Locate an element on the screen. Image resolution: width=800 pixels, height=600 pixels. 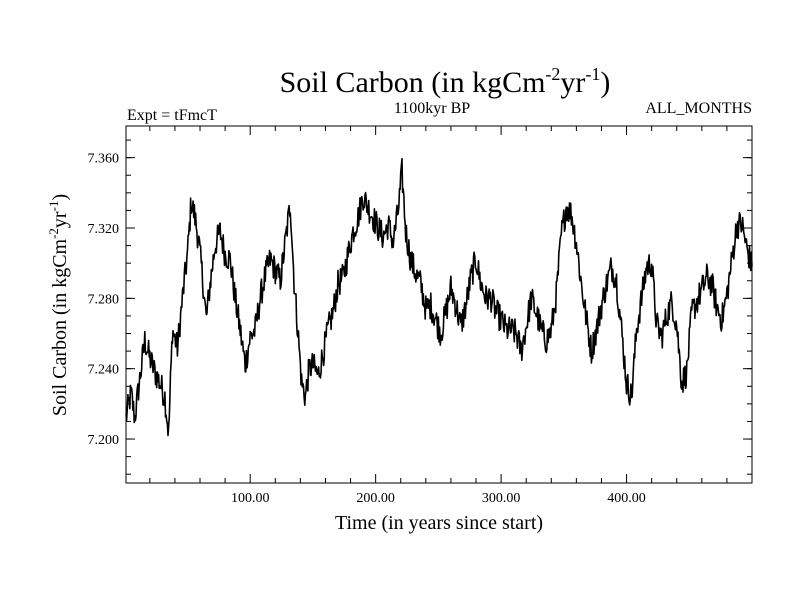
expt-label: Expt = tFmcT is located at coordinates (172, 115).